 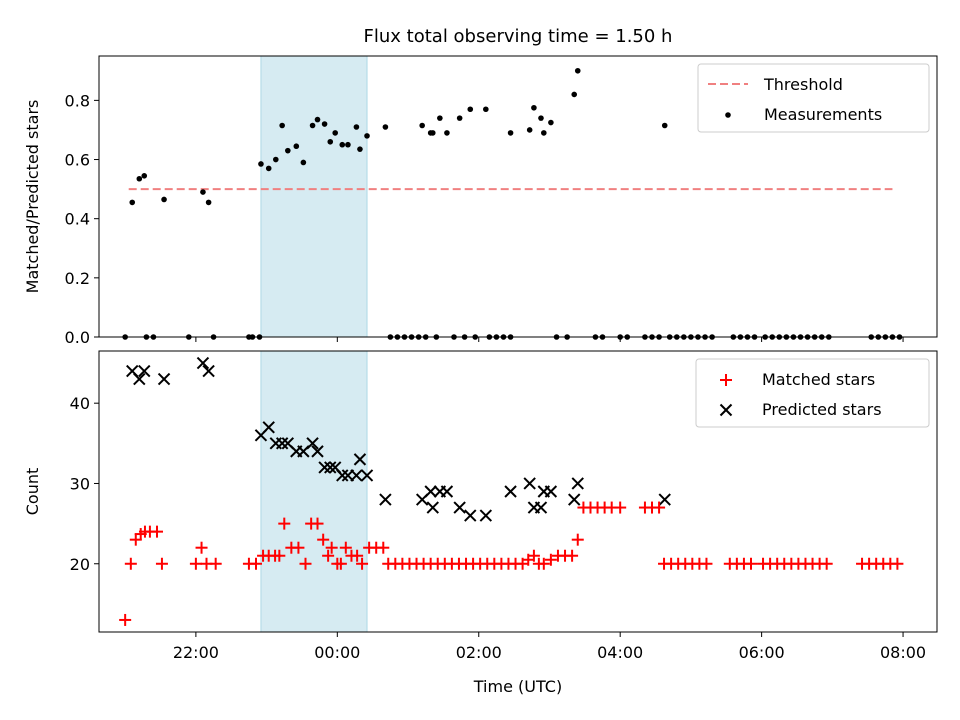 What do you see at coordinates (77, 337) in the screenshot?
I see `y-tick-label: 0.0` at bounding box center [77, 337].